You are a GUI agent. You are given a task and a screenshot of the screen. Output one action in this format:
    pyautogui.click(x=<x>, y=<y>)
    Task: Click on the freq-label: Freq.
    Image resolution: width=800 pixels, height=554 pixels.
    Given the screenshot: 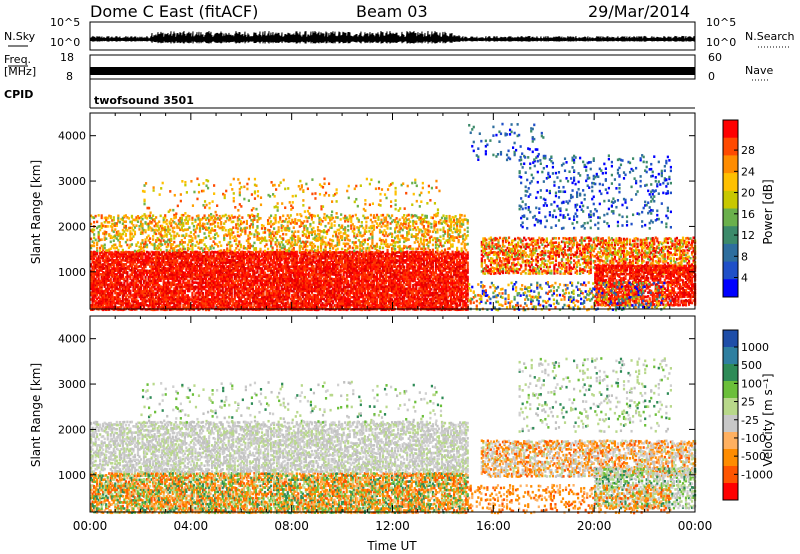 What is the action you would take?
    pyautogui.click(x=17, y=59)
    